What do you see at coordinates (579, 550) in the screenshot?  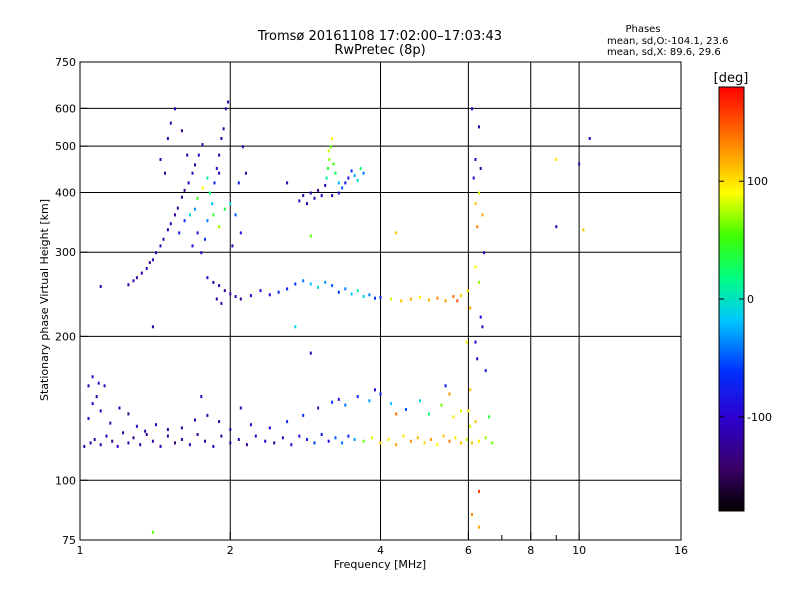 I see `x-tick-label: 10` at bounding box center [579, 550].